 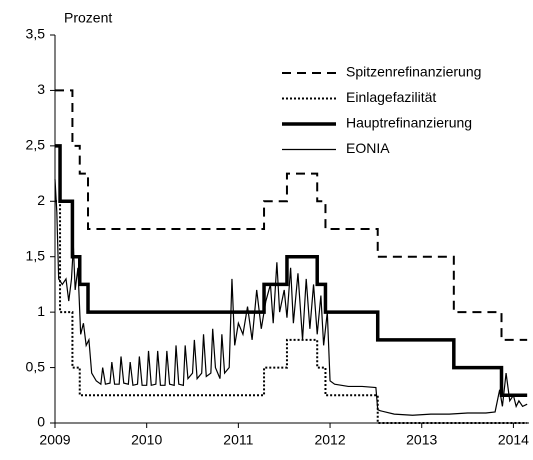 I want to click on y-tick-label: 0,5, so click(x=36, y=366).